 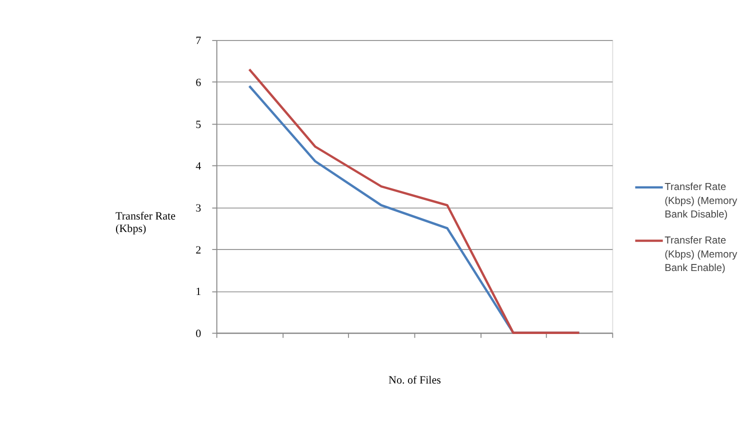 I want to click on legend-label: Transfer Rate (Kbps) (Memory Bank Enable), so click(x=701, y=255).